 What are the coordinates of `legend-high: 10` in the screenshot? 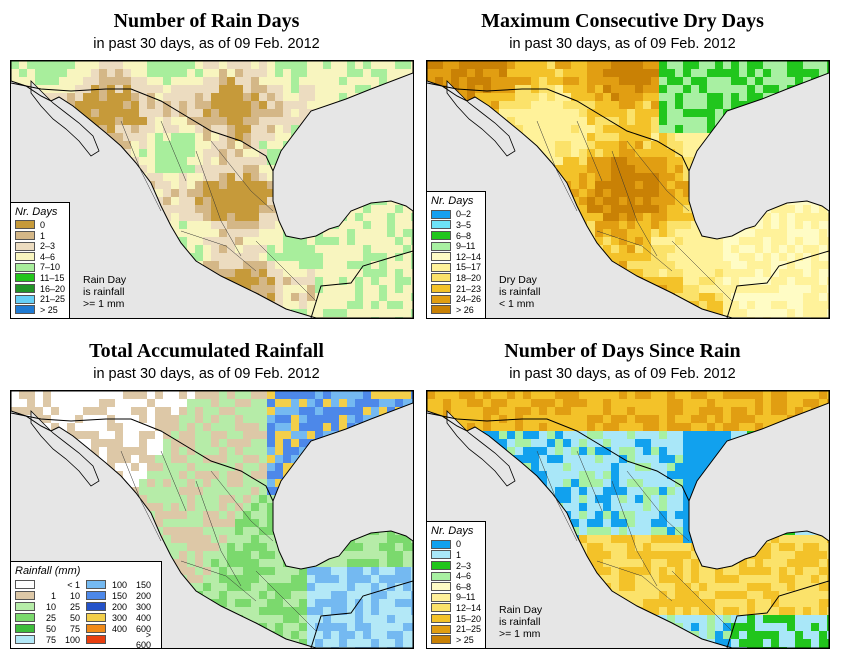 It's located at (74, 595).